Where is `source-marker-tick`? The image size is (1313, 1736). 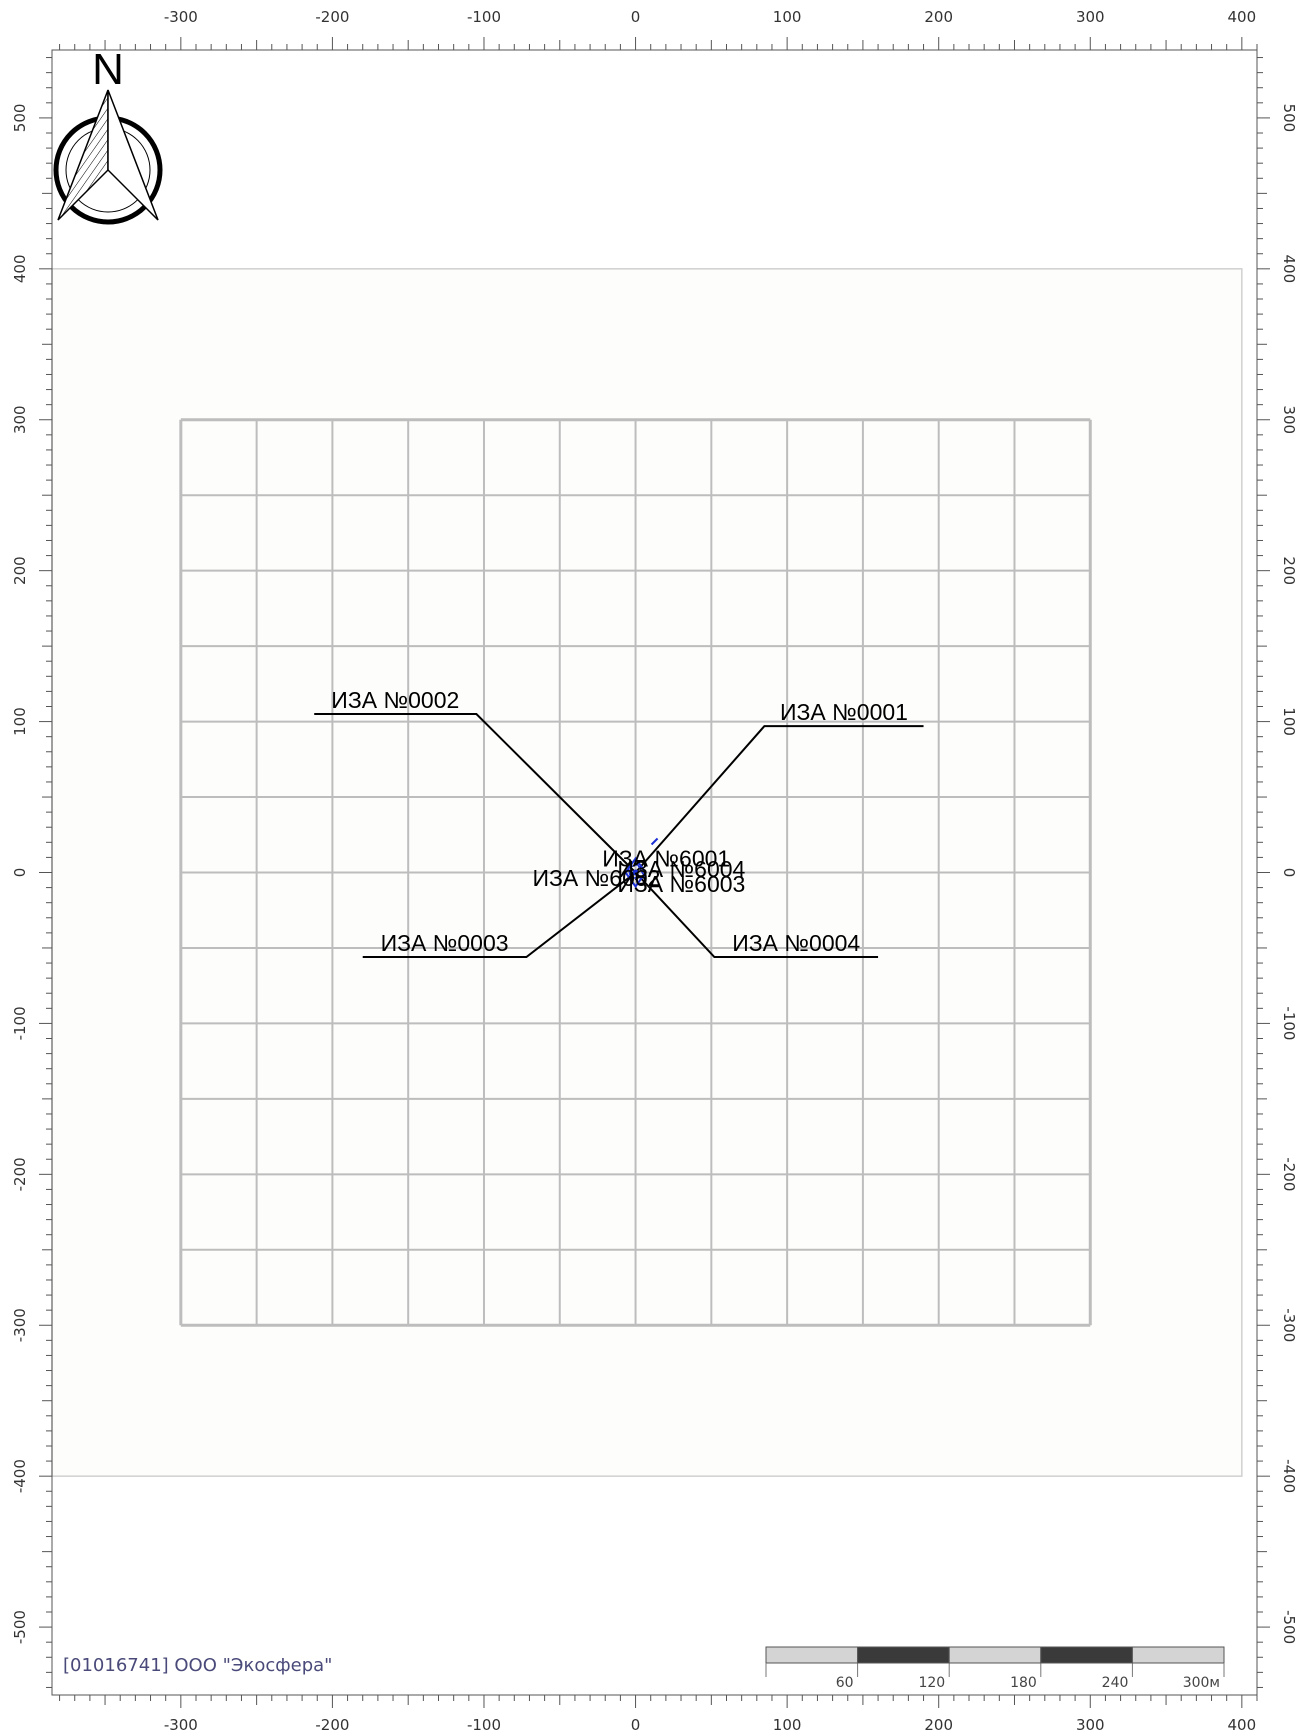
source-marker-tick is located at coordinates (654, 841).